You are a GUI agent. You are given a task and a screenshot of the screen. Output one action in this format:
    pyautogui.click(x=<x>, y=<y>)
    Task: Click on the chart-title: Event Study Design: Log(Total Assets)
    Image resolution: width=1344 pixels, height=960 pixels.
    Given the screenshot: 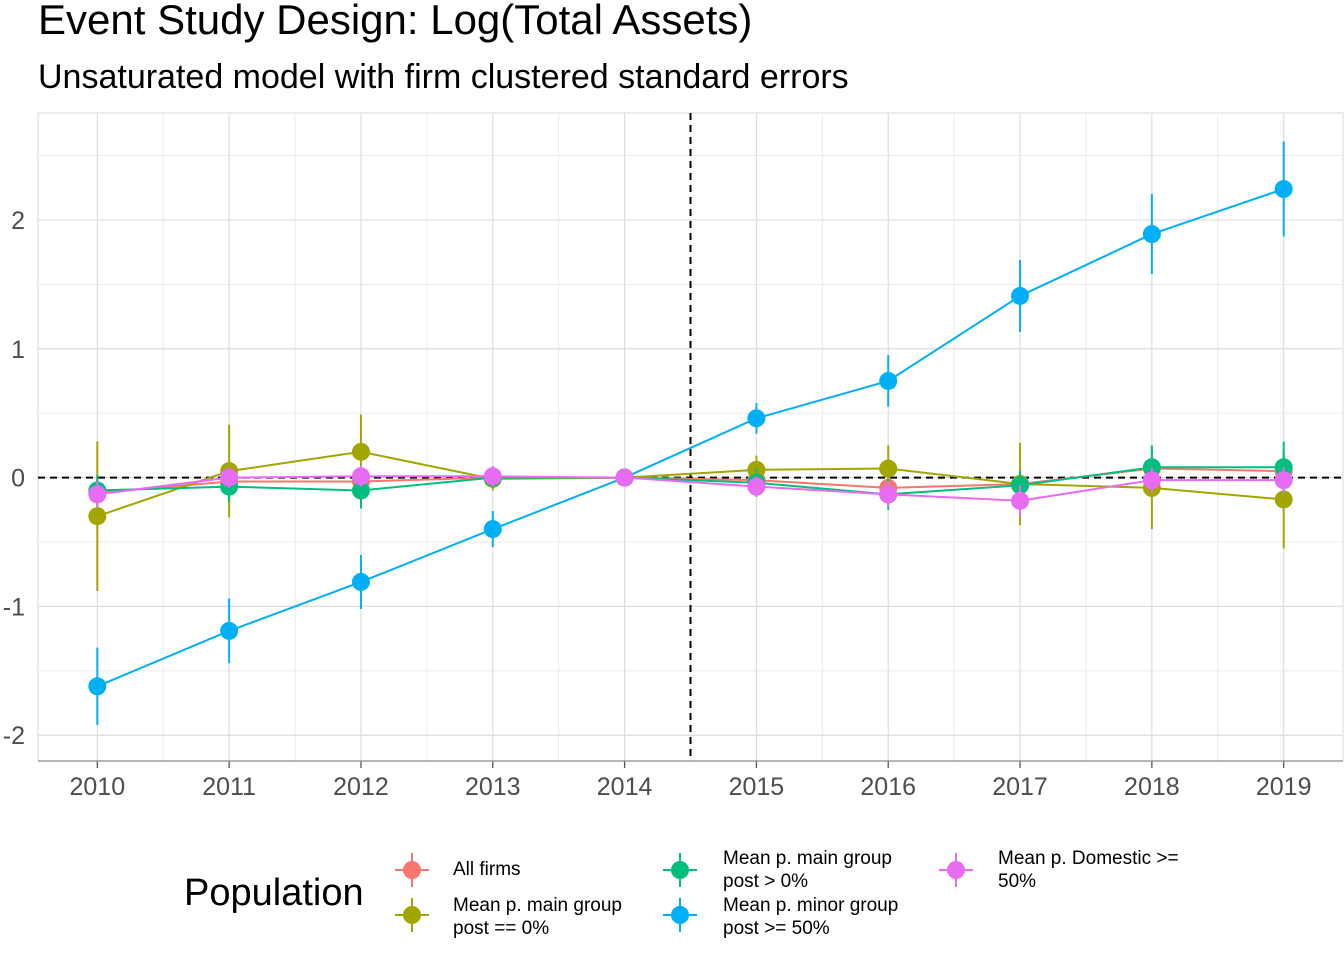 What is the action you would take?
    pyautogui.click(x=395, y=21)
    